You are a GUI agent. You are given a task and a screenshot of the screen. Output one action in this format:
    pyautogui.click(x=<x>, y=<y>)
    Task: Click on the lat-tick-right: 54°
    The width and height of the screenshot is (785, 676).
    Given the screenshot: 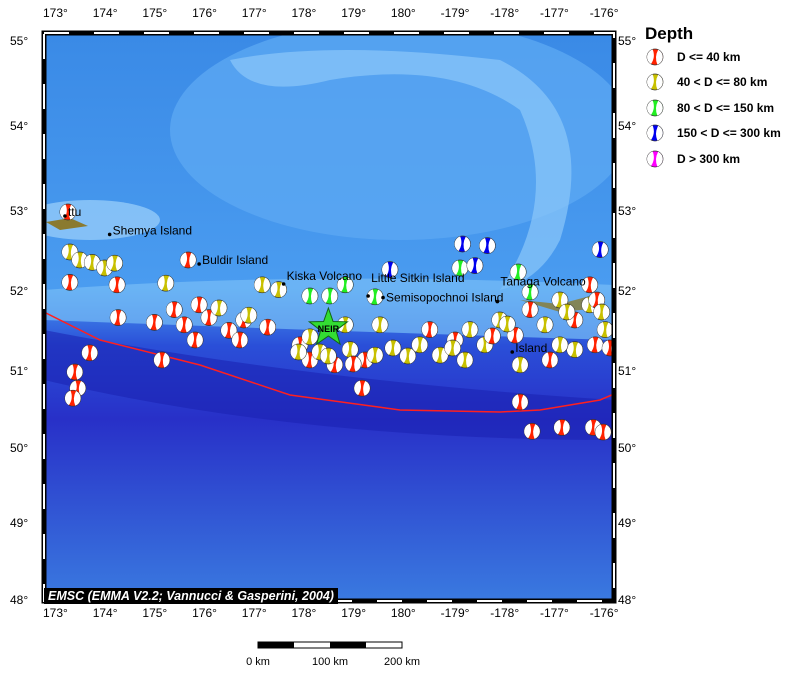 What is the action you would take?
    pyautogui.click(x=627, y=126)
    